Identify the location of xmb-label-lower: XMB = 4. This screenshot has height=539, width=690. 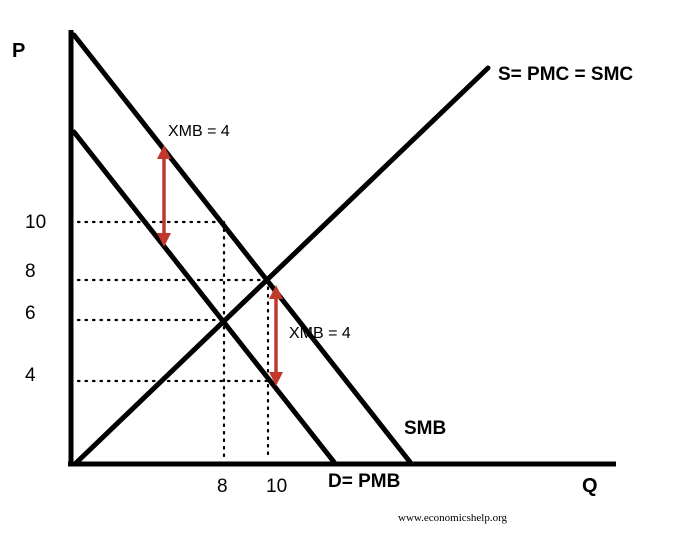
(320, 333).